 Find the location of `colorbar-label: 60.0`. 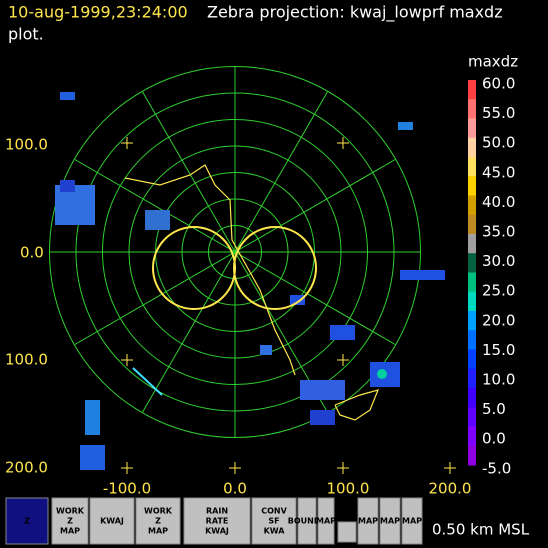

colorbar-label: 60.0 is located at coordinates (498, 84).